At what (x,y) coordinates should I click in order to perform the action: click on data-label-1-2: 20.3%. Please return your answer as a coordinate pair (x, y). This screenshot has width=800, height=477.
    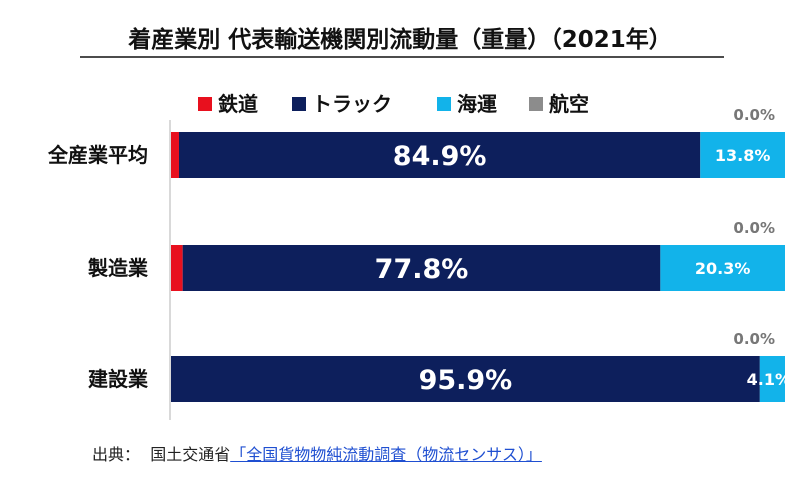
    Looking at the image, I should click on (723, 268).